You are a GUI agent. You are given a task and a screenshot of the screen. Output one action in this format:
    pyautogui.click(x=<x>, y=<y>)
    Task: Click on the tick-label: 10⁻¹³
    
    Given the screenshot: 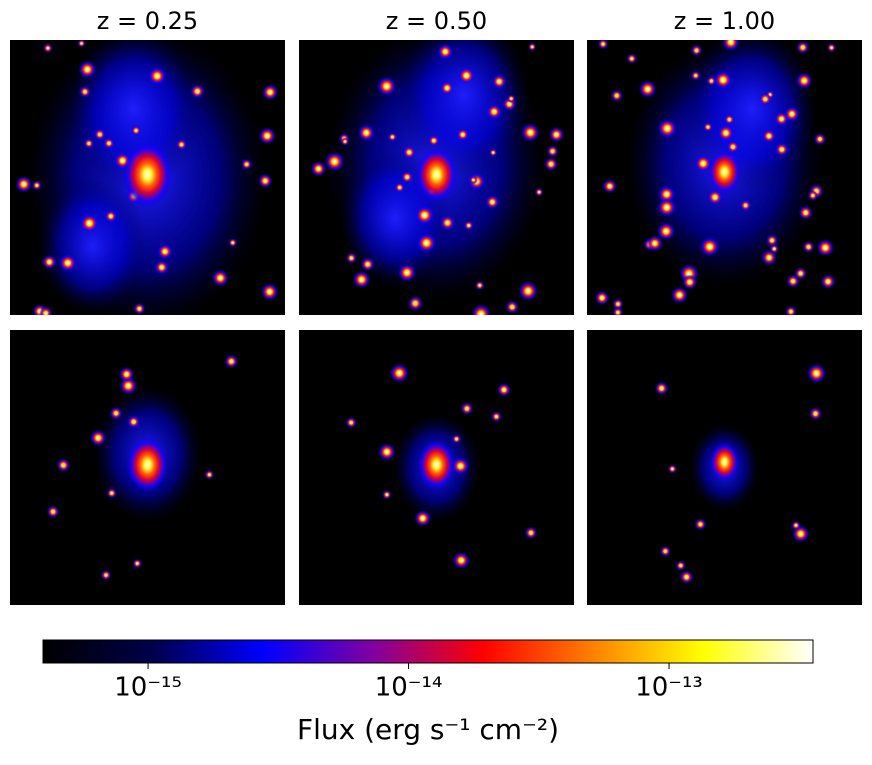 What is the action you would take?
    pyautogui.click(x=669, y=688)
    